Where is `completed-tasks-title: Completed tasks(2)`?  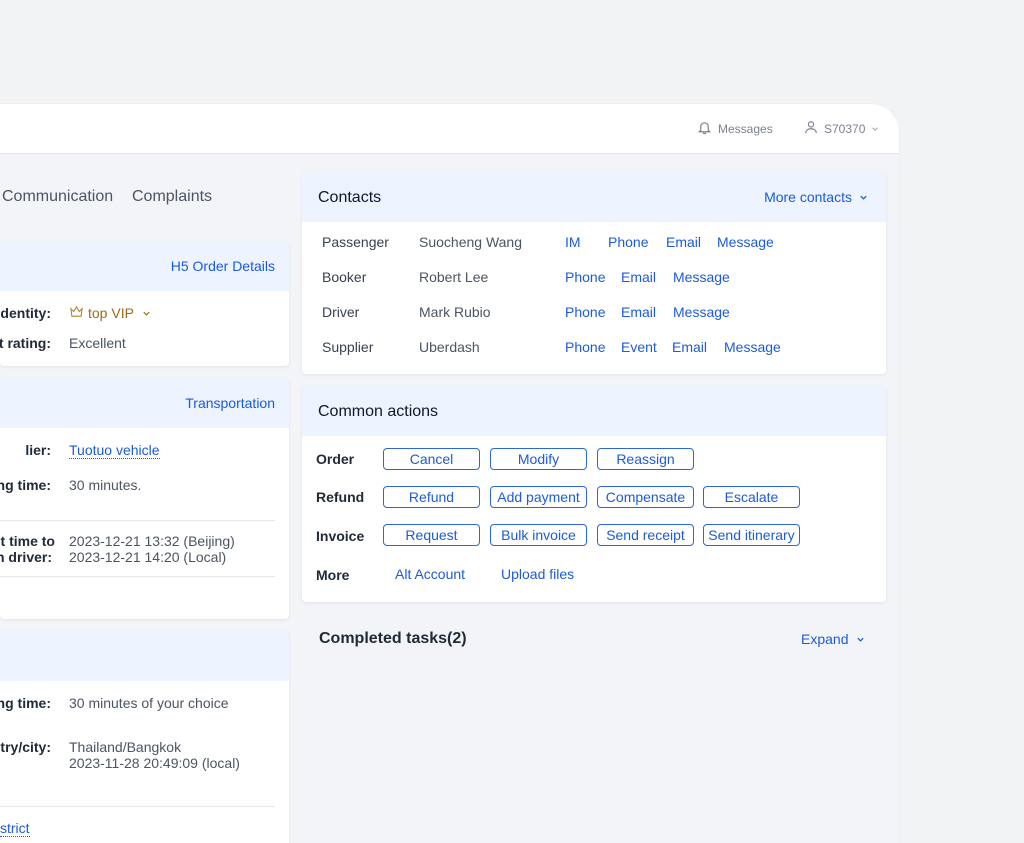 completed-tasks-title: Completed tasks(2) is located at coordinates (393, 638).